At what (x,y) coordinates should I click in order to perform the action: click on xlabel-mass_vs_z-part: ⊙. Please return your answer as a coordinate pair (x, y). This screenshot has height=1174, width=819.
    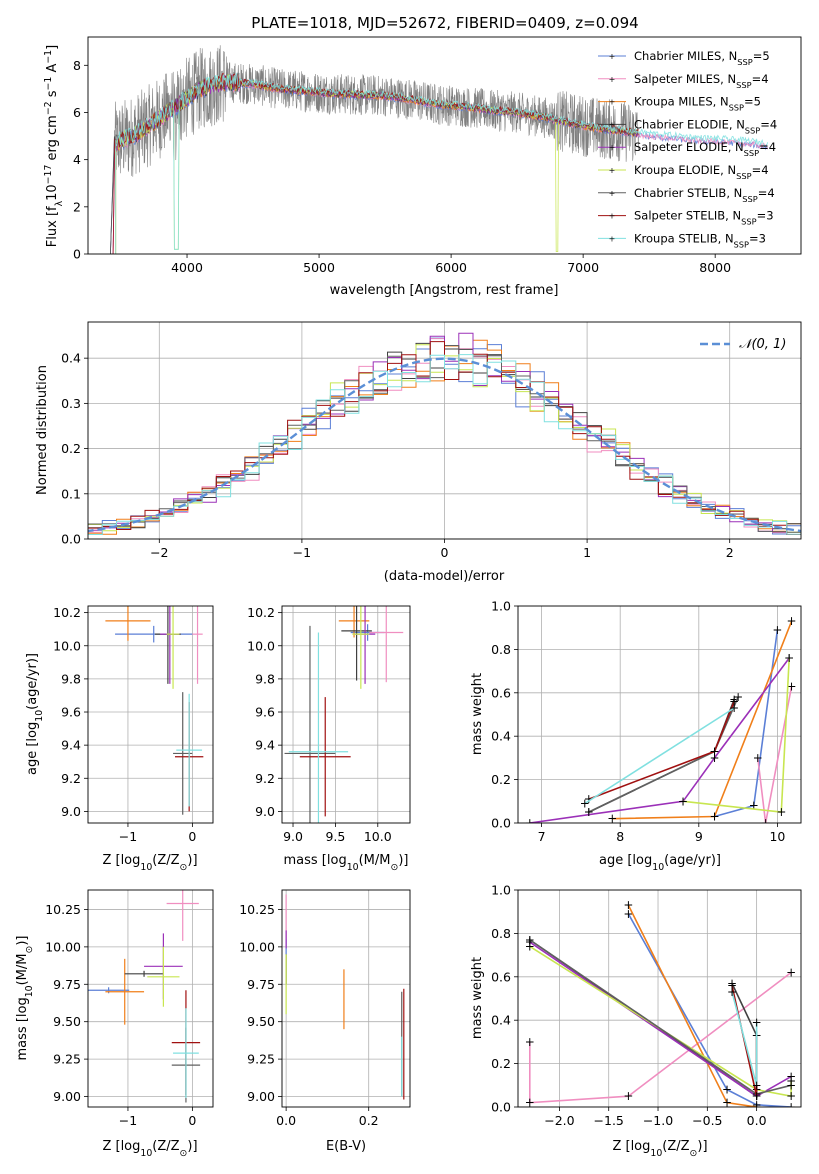
    Looking at the image, I should click on (184, 1153).